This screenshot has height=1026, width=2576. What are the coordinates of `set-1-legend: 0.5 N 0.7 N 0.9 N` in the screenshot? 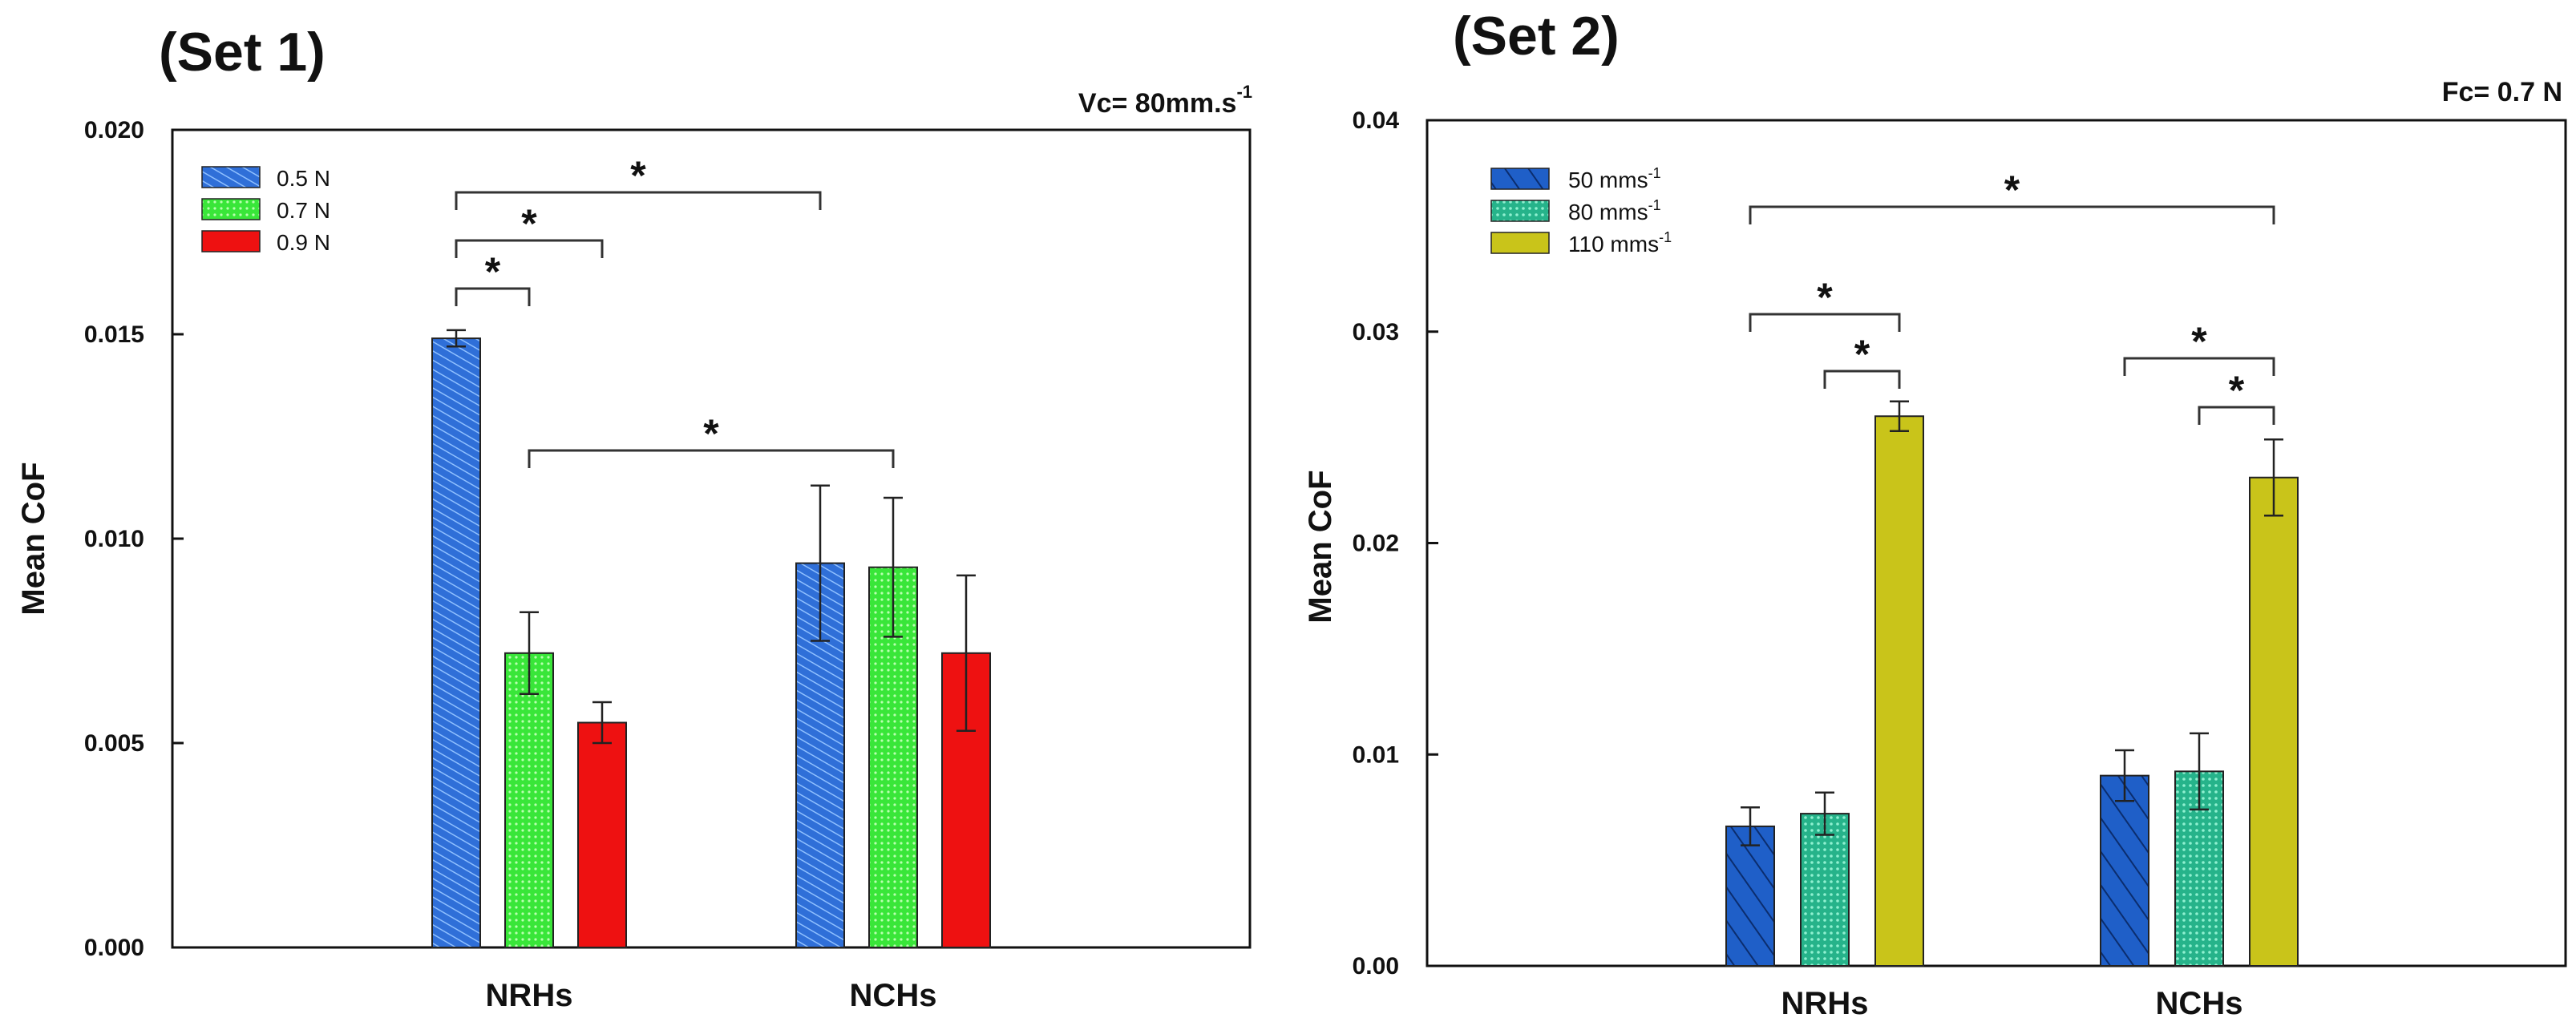 It's located at (265, 210).